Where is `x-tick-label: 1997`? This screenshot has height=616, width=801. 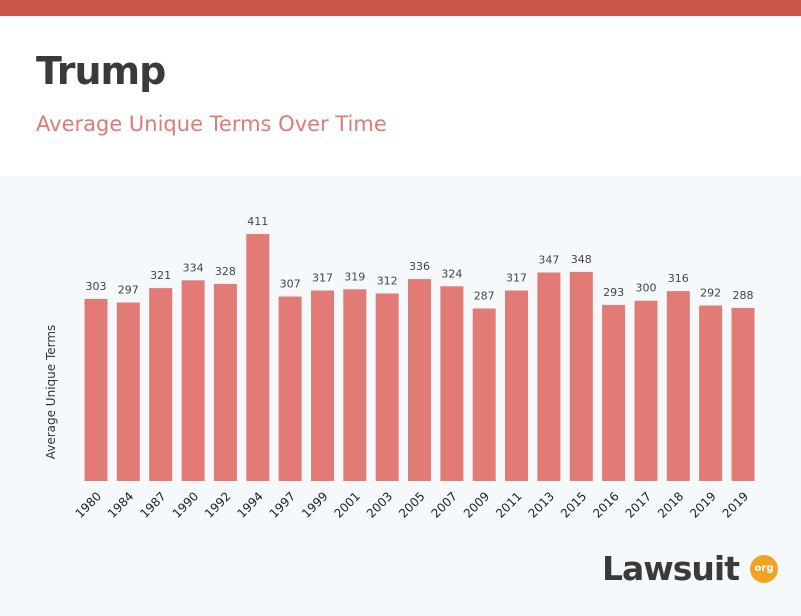
x-tick-label: 1997 is located at coordinates (282, 504).